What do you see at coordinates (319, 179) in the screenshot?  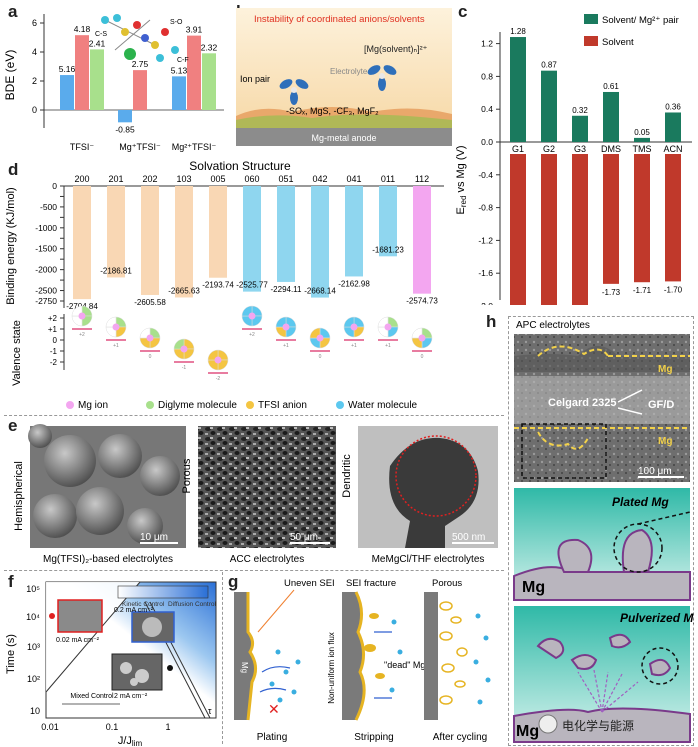 I see `panel-d-category: 042` at bounding box center [319, 179].